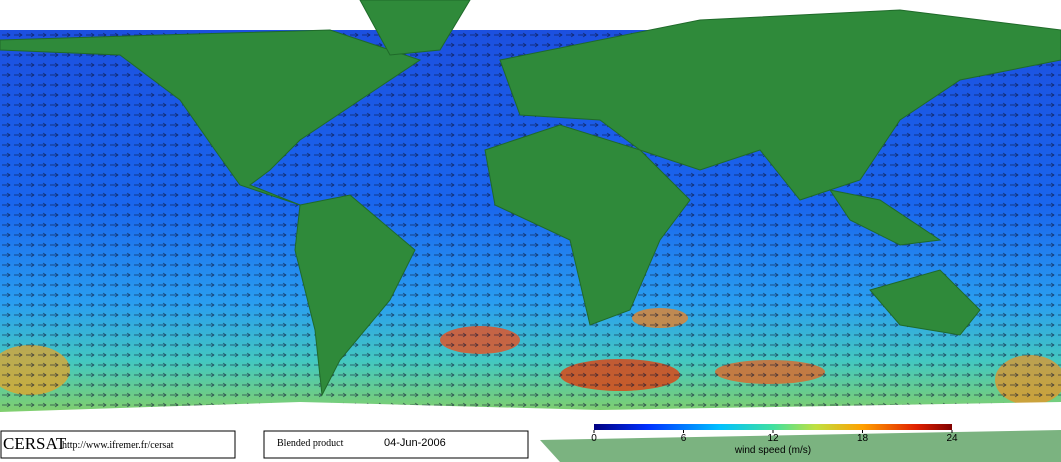  I want to click on url: http://www.ifremer.fr/cersat, so click(118, 445).